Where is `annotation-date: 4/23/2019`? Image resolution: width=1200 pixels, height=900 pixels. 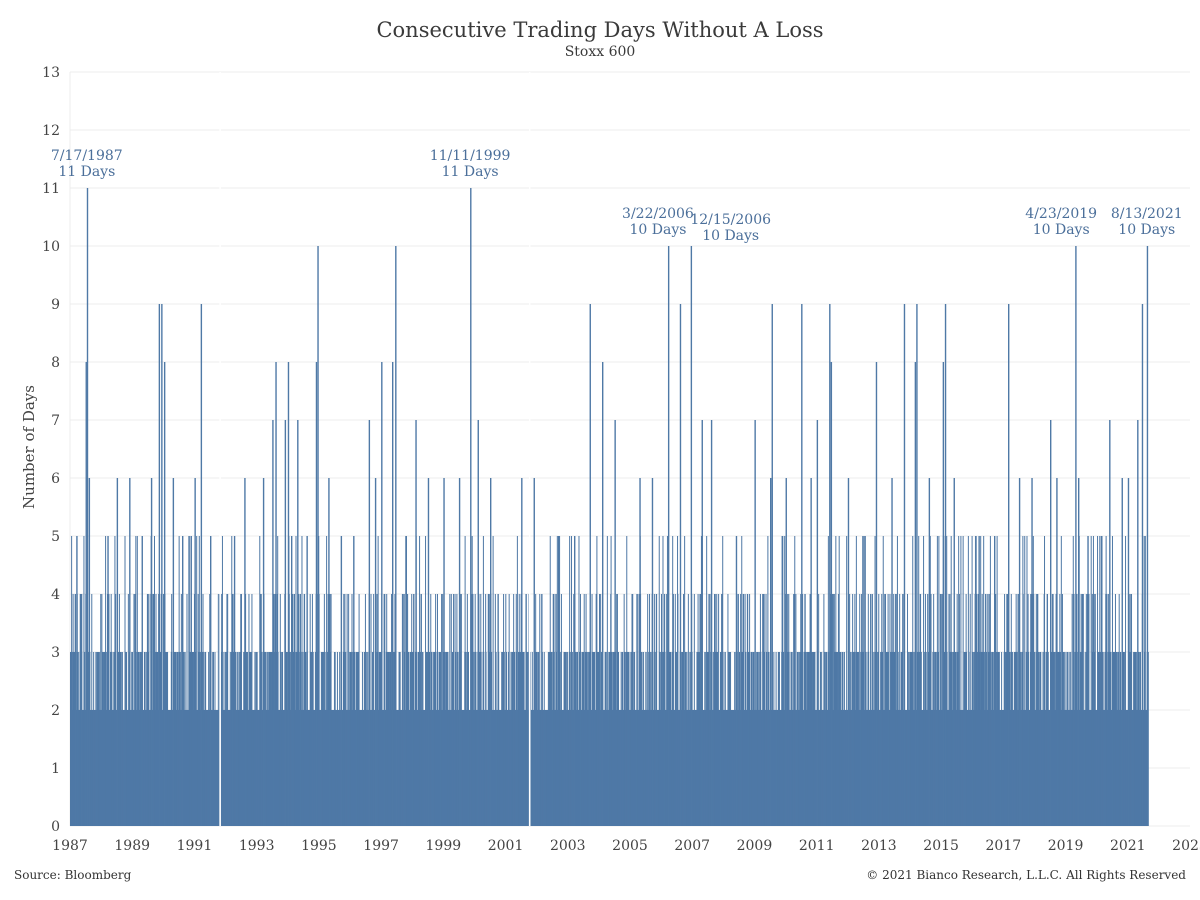
annotation-date: 4/23/2019 is located at coordinates (1061, 214).